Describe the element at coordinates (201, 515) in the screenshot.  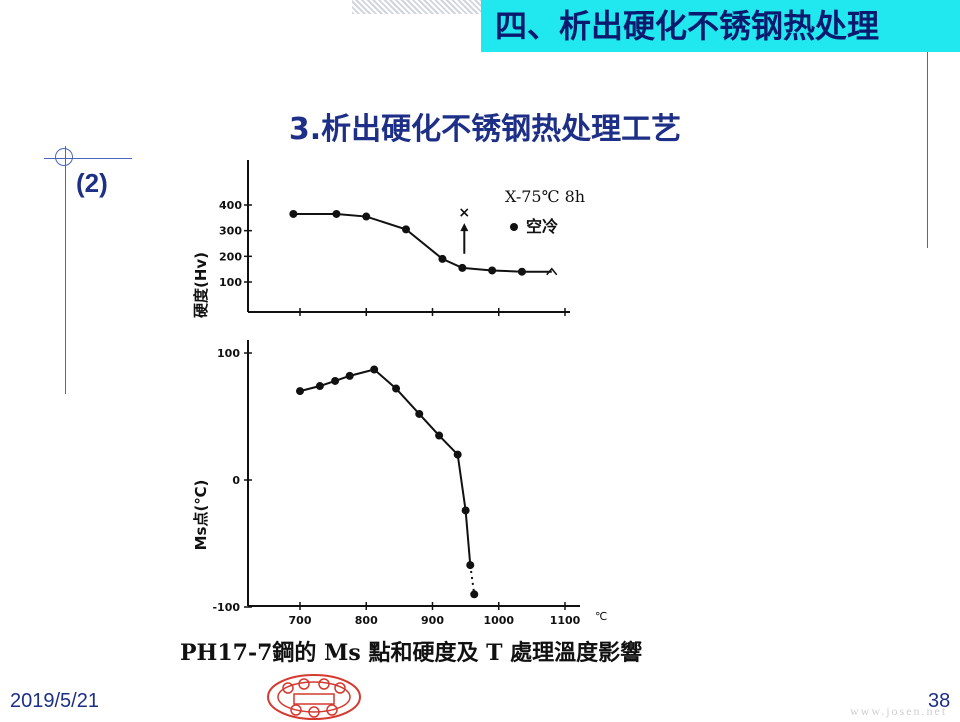
I see `ms-y-label: Ms点(℃)` at that location.